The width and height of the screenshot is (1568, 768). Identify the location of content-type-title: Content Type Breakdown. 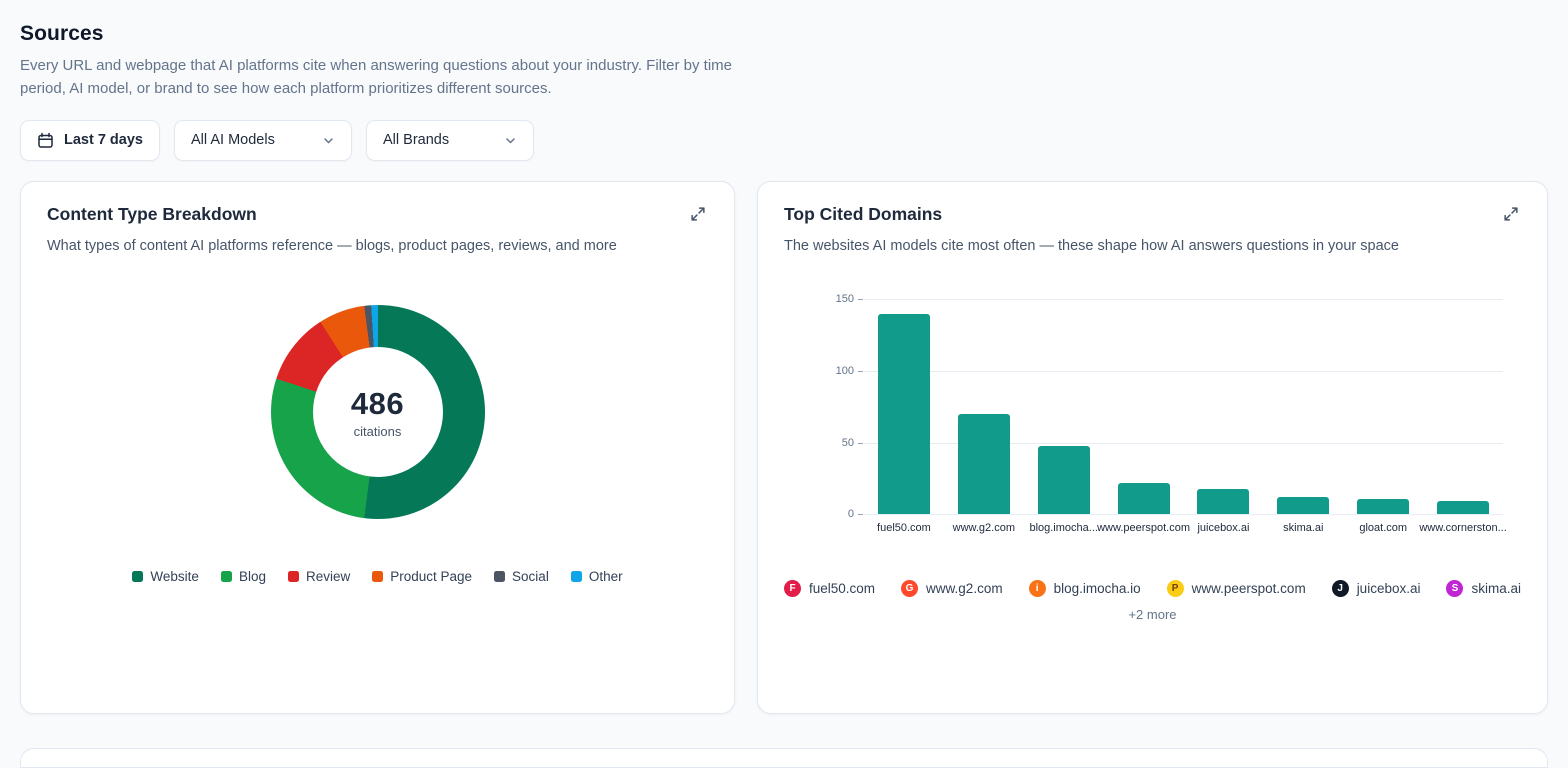
(152, 213).